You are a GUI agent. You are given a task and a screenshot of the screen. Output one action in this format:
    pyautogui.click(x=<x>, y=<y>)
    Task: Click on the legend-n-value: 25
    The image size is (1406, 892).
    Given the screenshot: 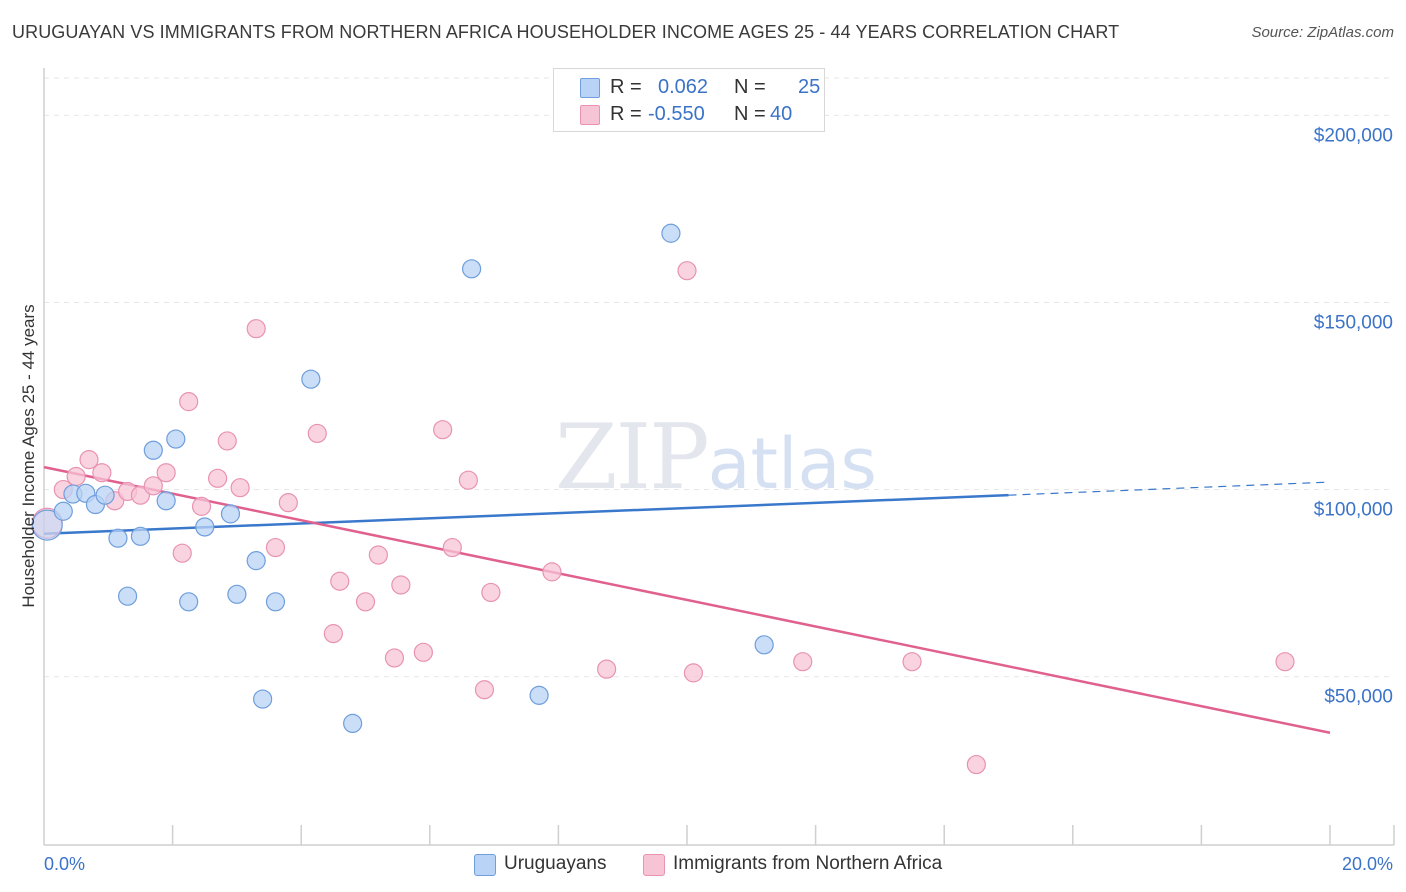 What is the action you would take?
    pyautogui.click(x=809, y=87)
    